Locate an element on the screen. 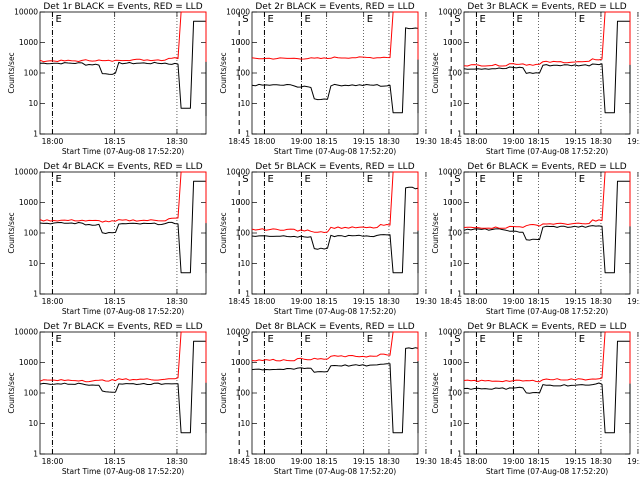  panel-title: Det 8r BLACK = Events, RED = LLD is located at coordinates (334, 327).